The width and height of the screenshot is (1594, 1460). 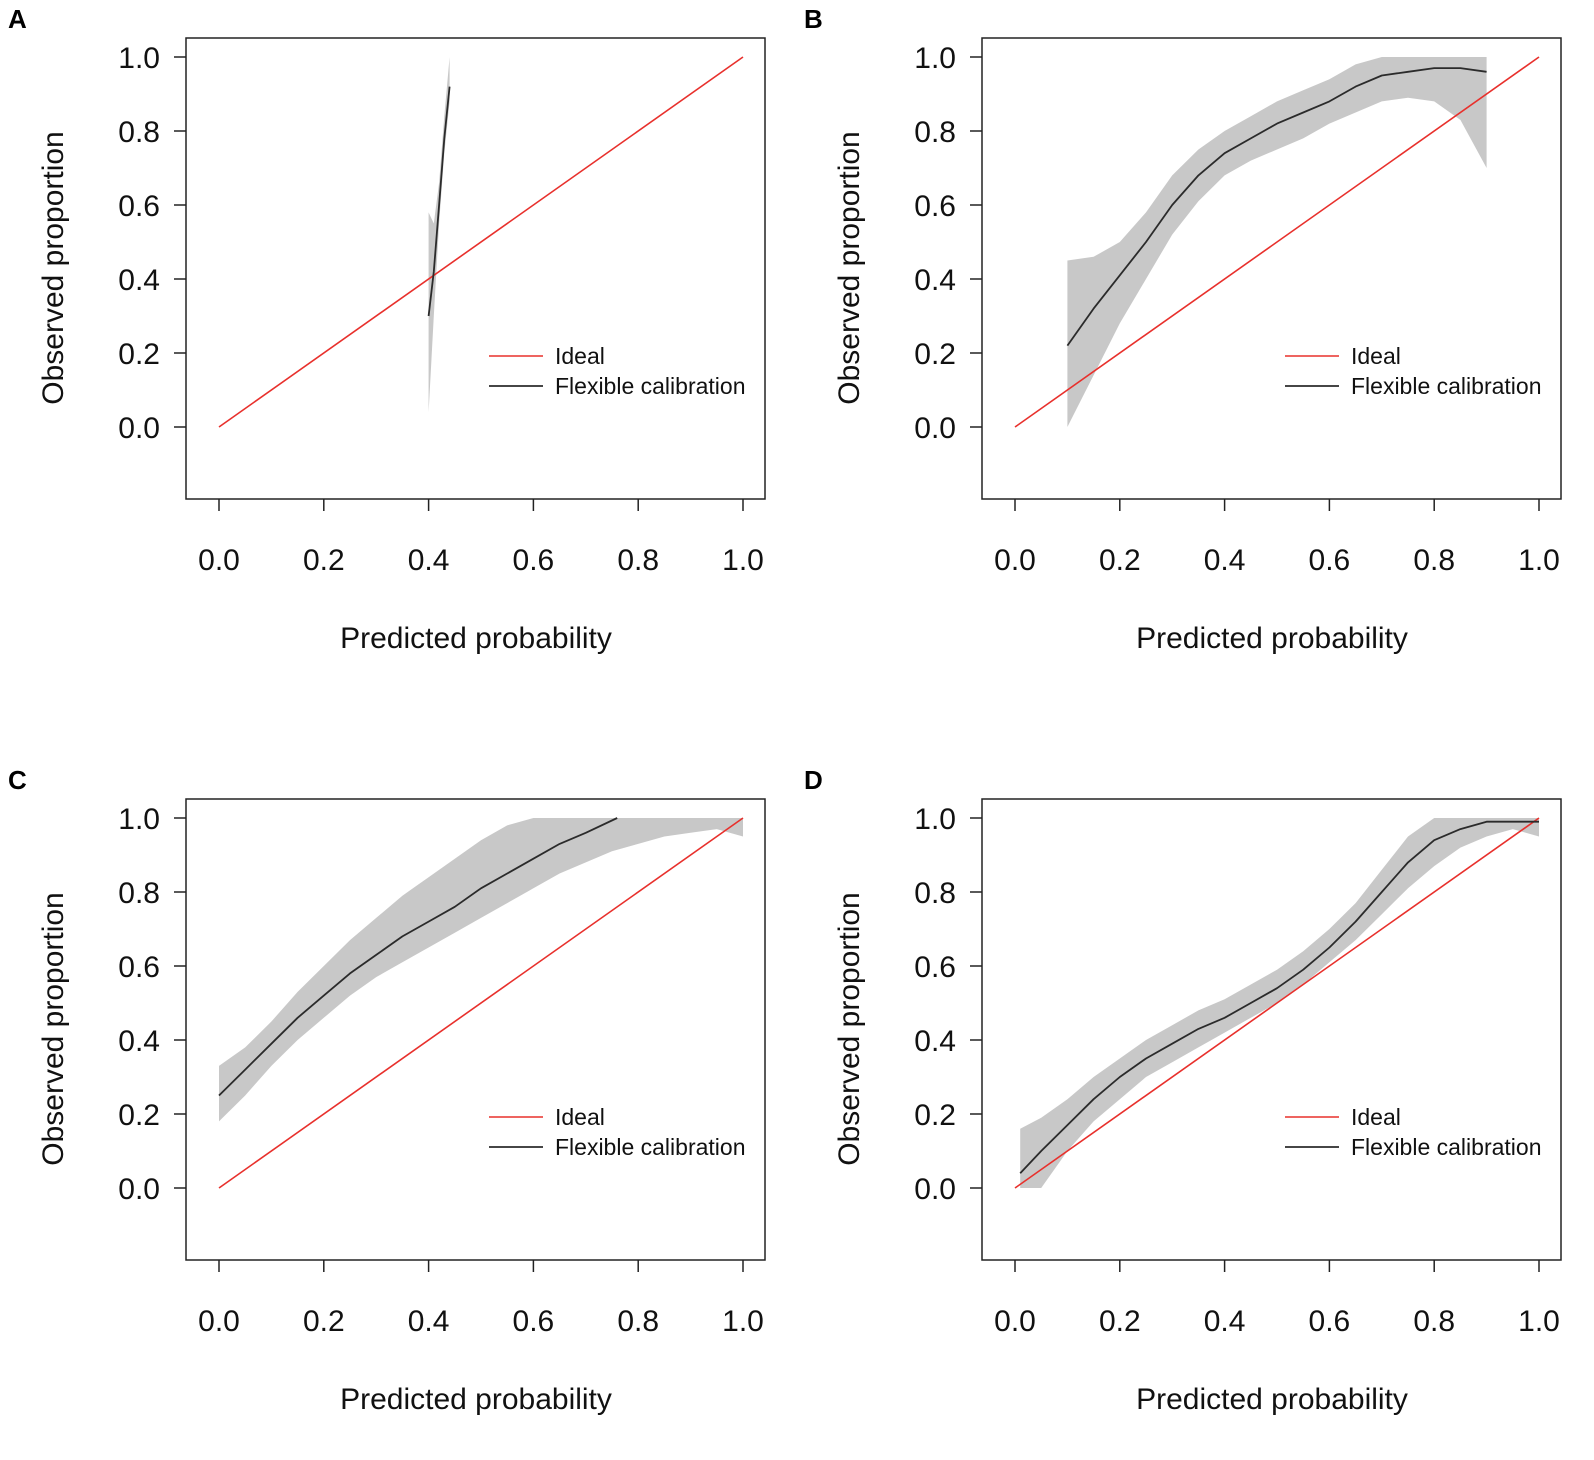 What do you see at coordinates (17, 780) in the screenshot?
I see `panel-letter: C` at bounding box center [17, 780].